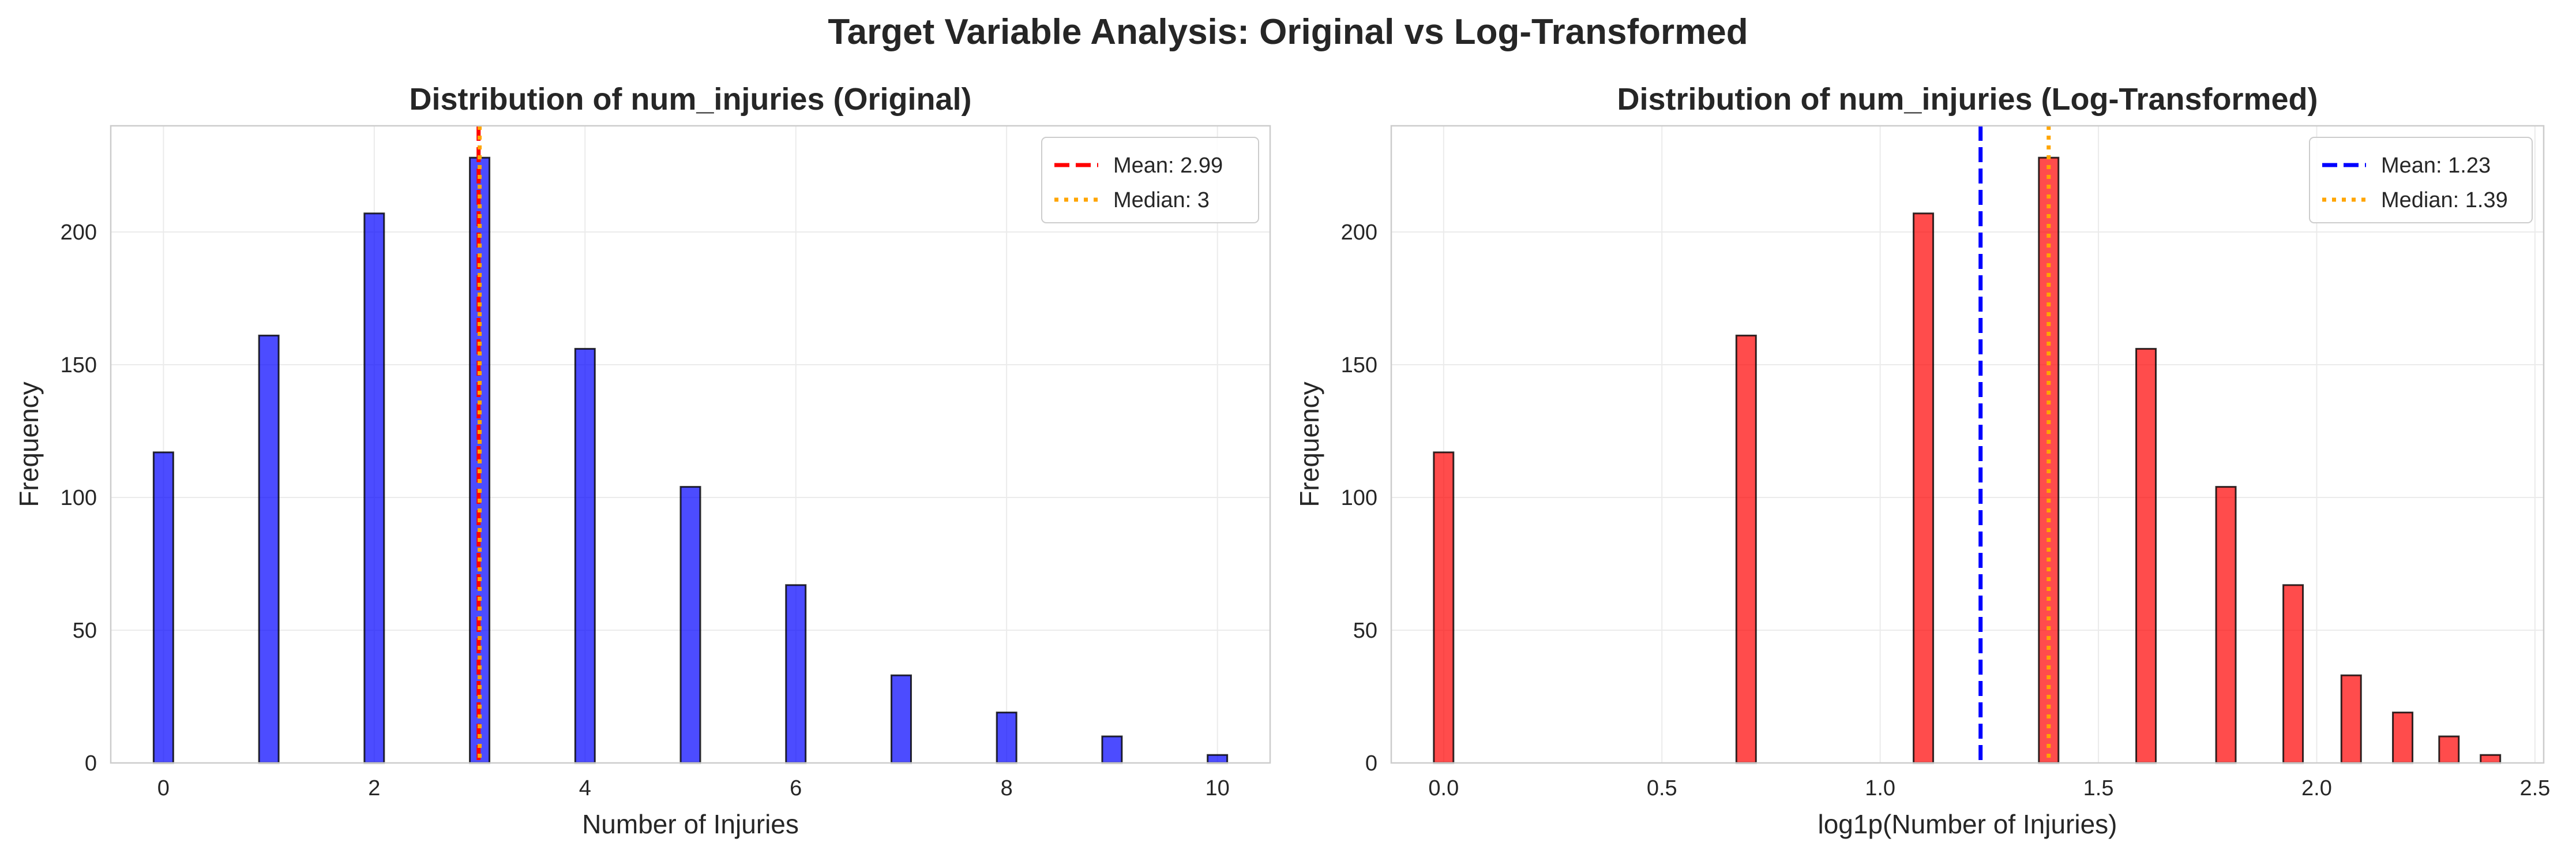 The image size is (2576, 857). What do you see at coordinates (2436, 166) in the screenshot?
I see `legend-label-mean: Mean: 1.23` at bounding box center [2436, 166].